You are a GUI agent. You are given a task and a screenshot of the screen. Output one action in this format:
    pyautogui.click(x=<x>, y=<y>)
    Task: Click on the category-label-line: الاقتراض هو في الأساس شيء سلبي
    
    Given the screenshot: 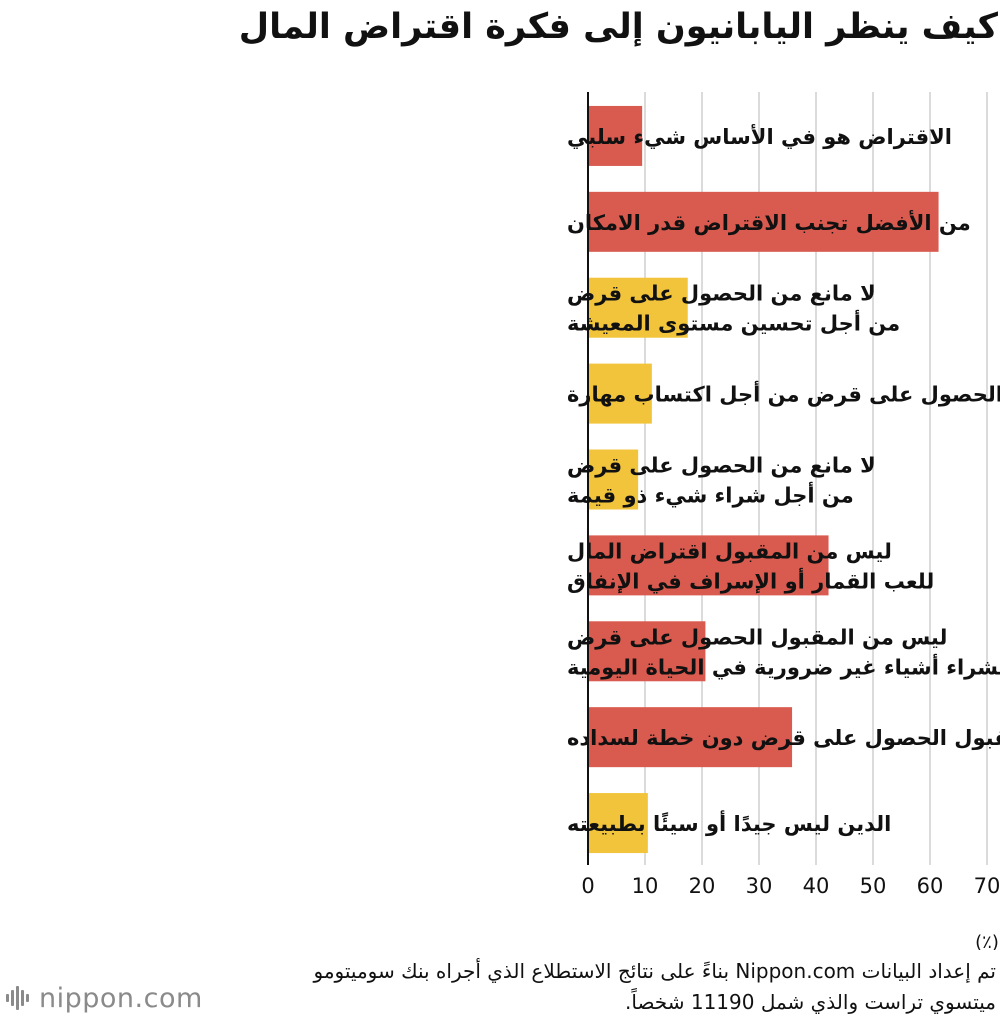 What is the action you would take?
    pyautogui.click(x=759, y=136)
    